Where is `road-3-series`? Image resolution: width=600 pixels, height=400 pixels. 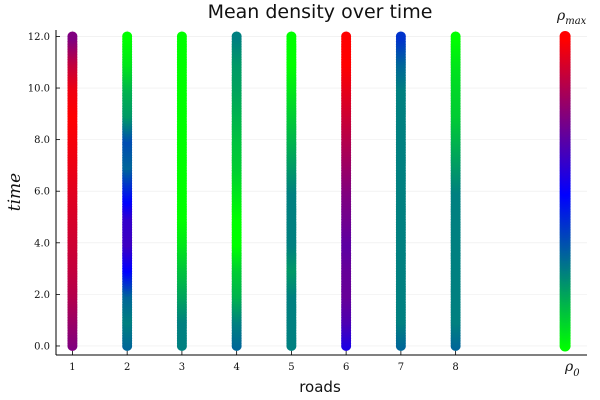
road-3-series is located at coordinates (181, 191).